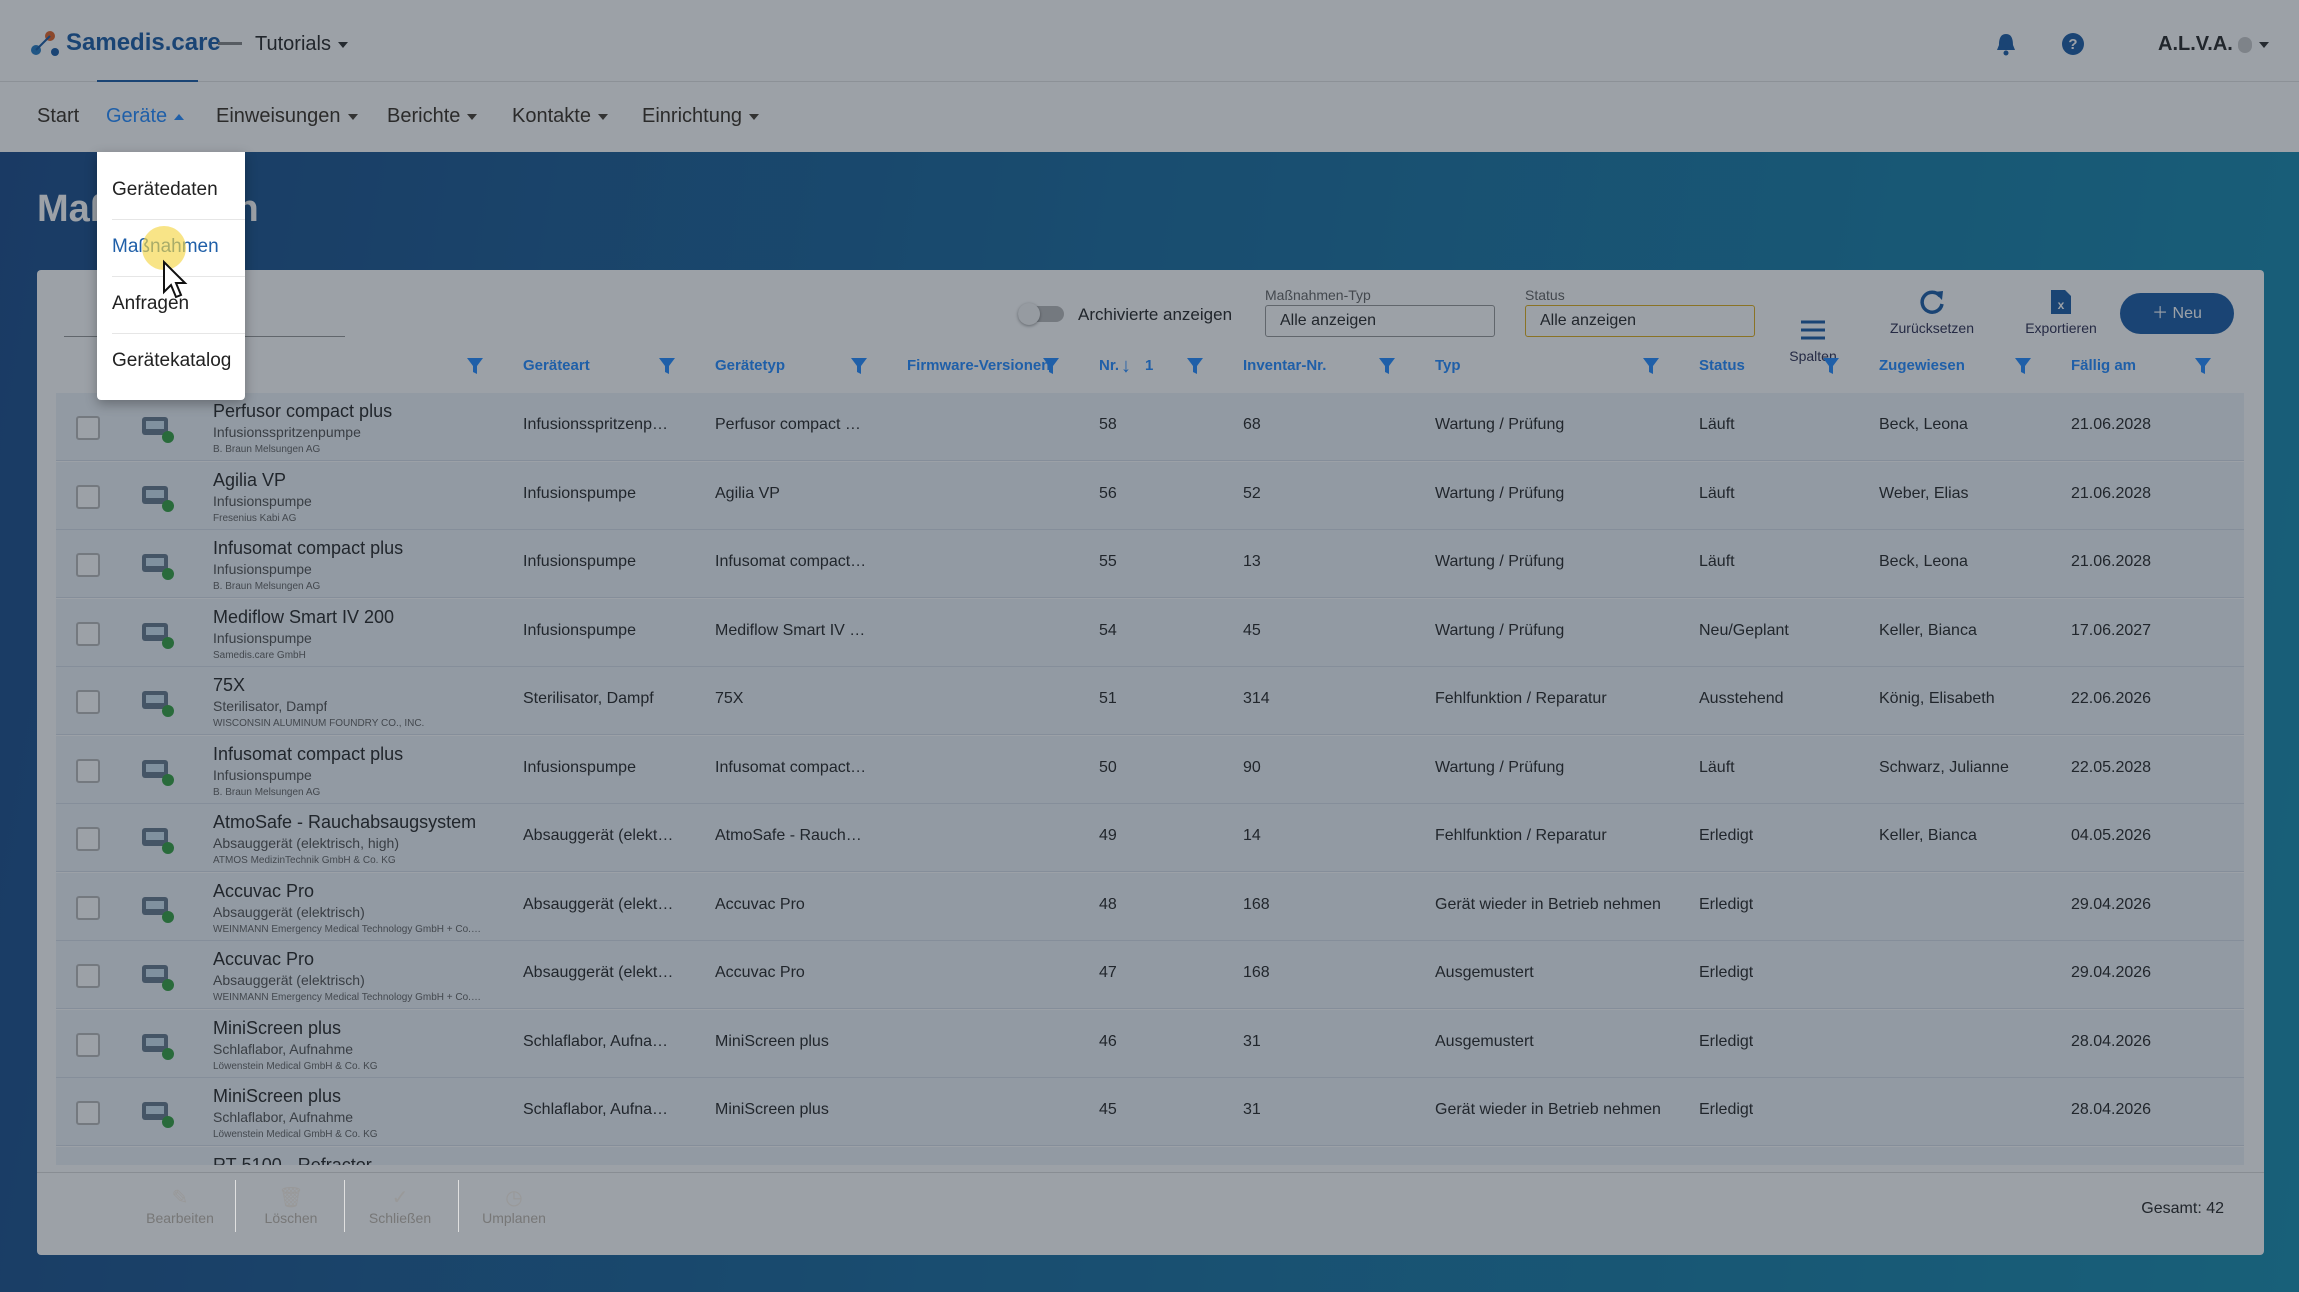  Describe the element at coordinates (165, 262) in the screenshot. I see `cursor` at that location.